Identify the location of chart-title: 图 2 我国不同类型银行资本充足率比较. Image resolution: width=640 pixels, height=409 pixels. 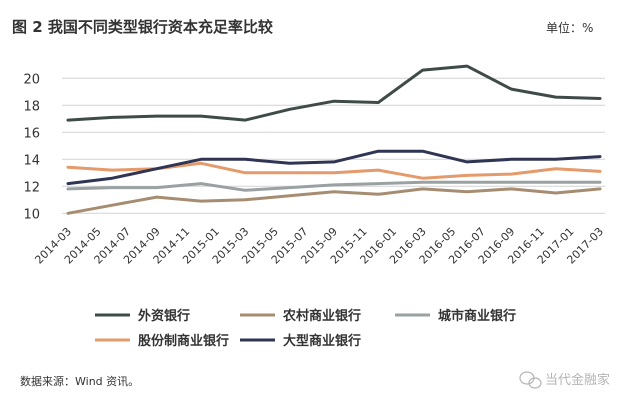
(142, 27).